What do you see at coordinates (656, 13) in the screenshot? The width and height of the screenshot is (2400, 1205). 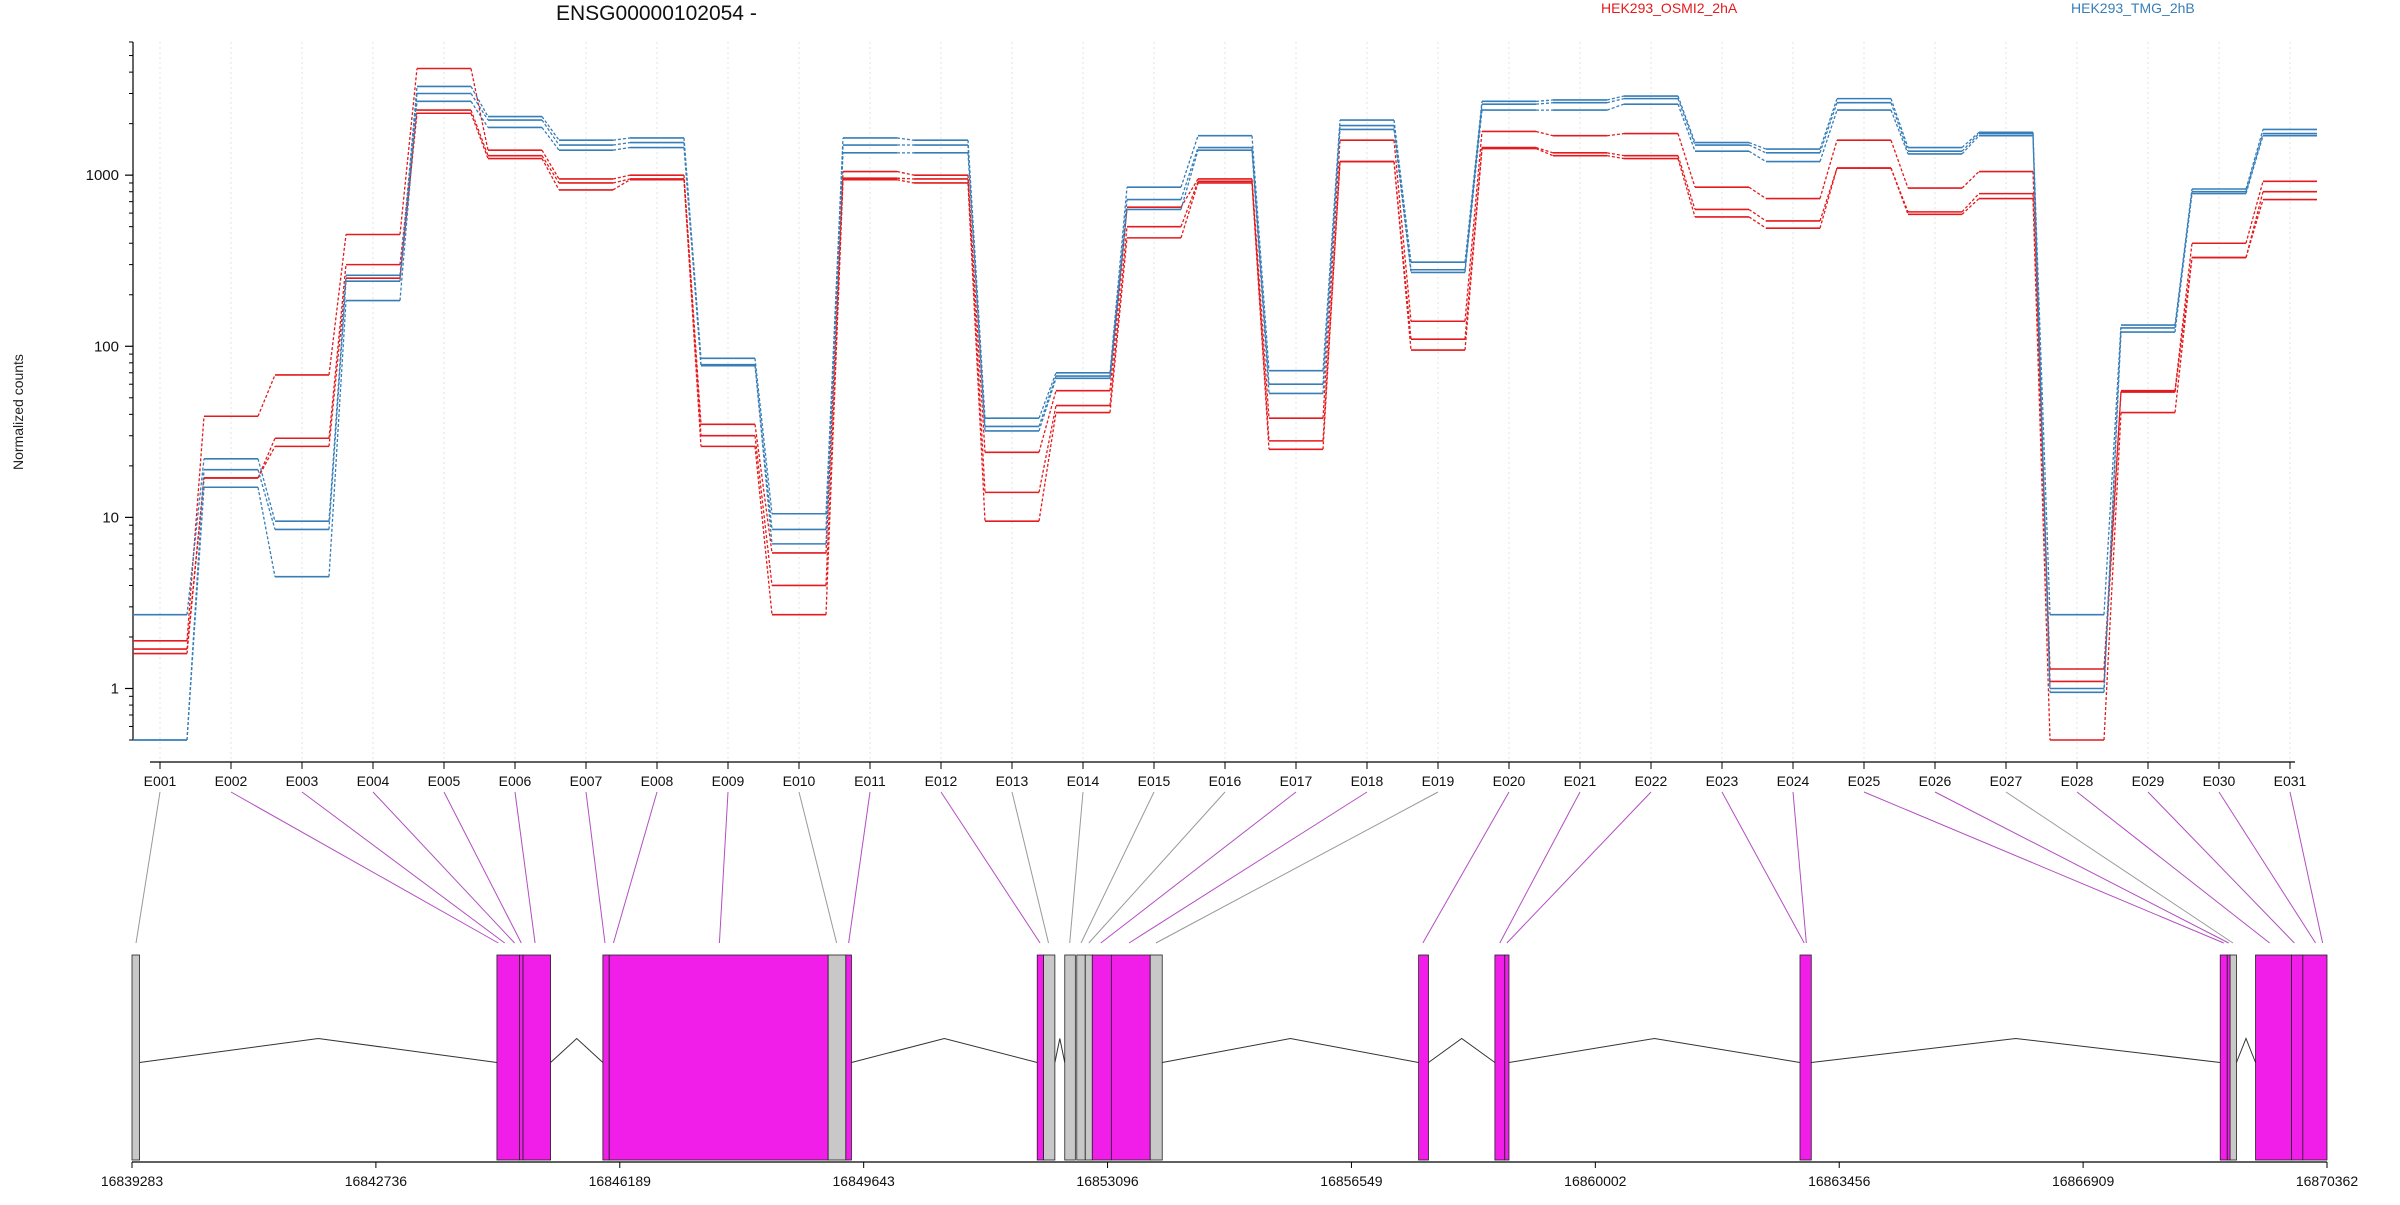 I see `chart-title: ENSG00000102054 -` at bounding box center [656, 13].